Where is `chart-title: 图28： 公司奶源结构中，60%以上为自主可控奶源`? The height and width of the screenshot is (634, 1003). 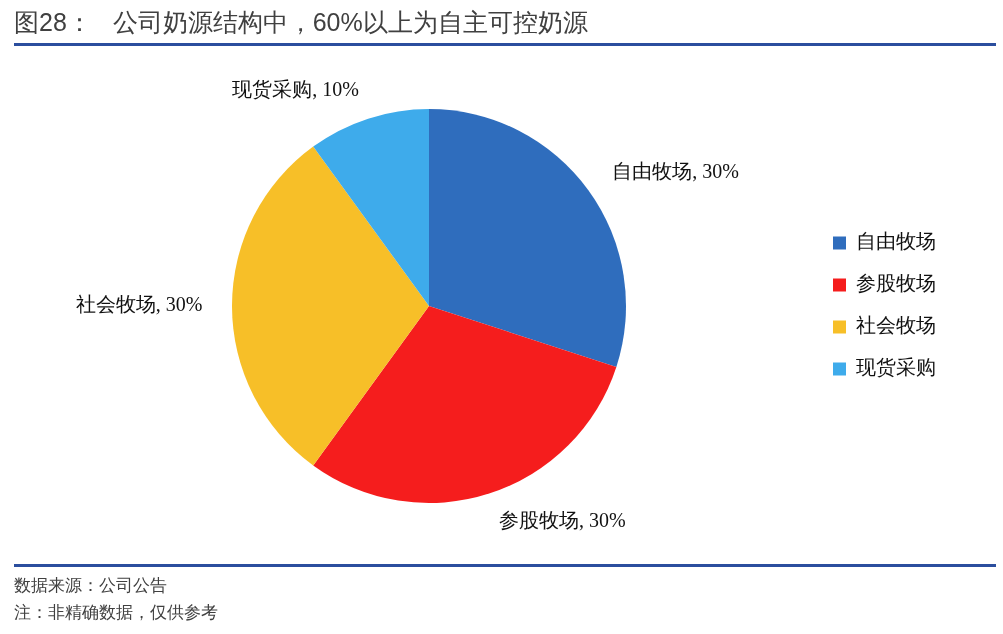
chart-title: 图28： 公司奶源结构中，60%以上为自主可控奶源 is located at coordinates (301, 22).